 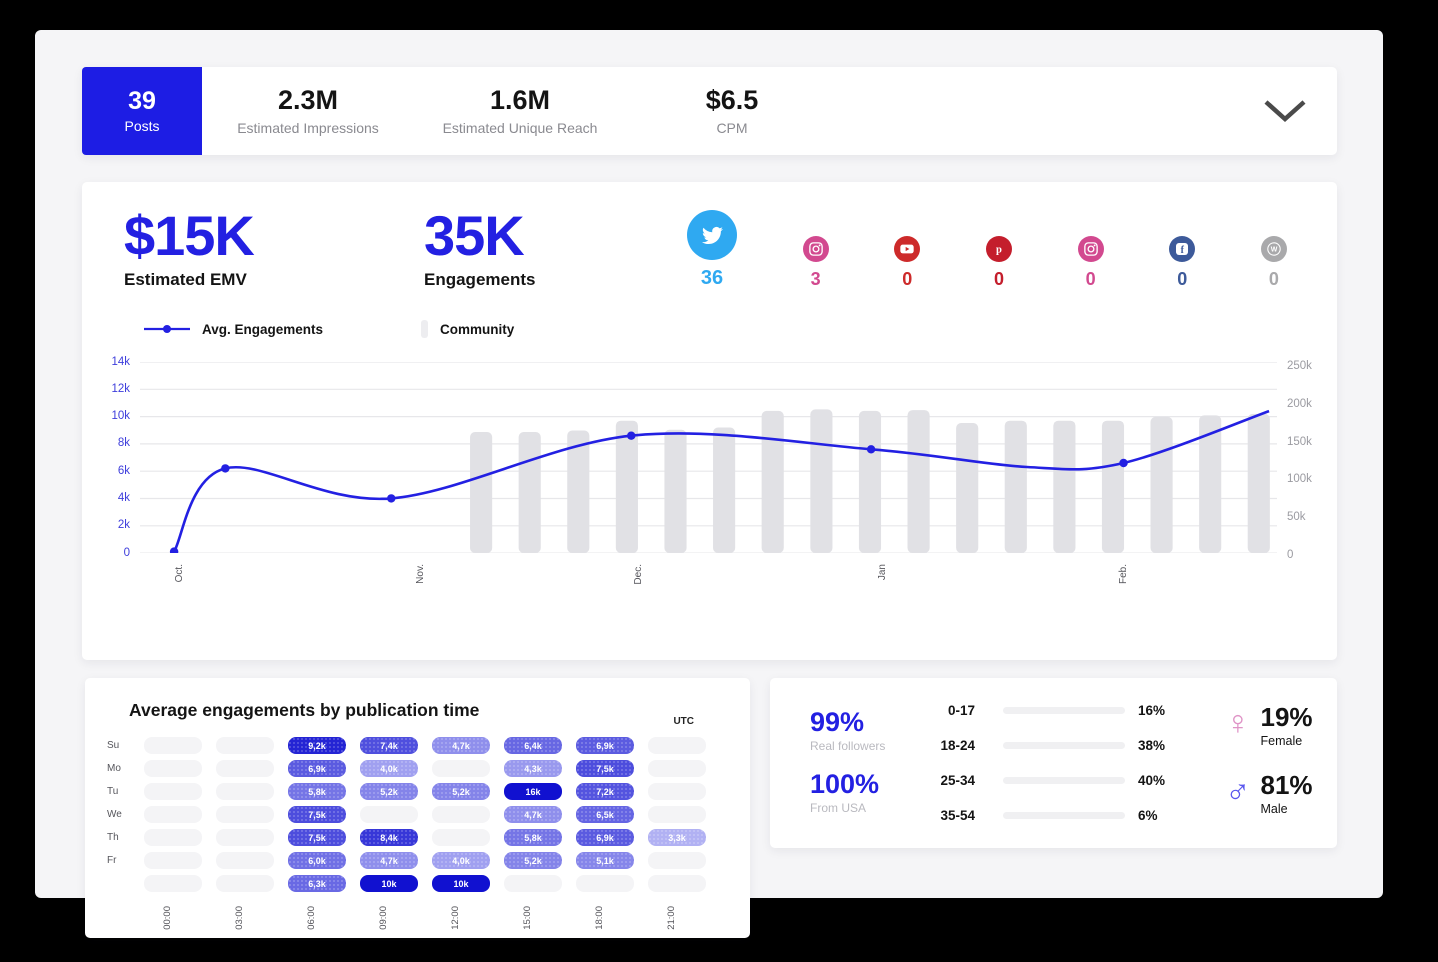 What do you see at coordinates (123, 443) in the screenshot?
I see `left-tick: 8k` at bounding box center [123, 443].